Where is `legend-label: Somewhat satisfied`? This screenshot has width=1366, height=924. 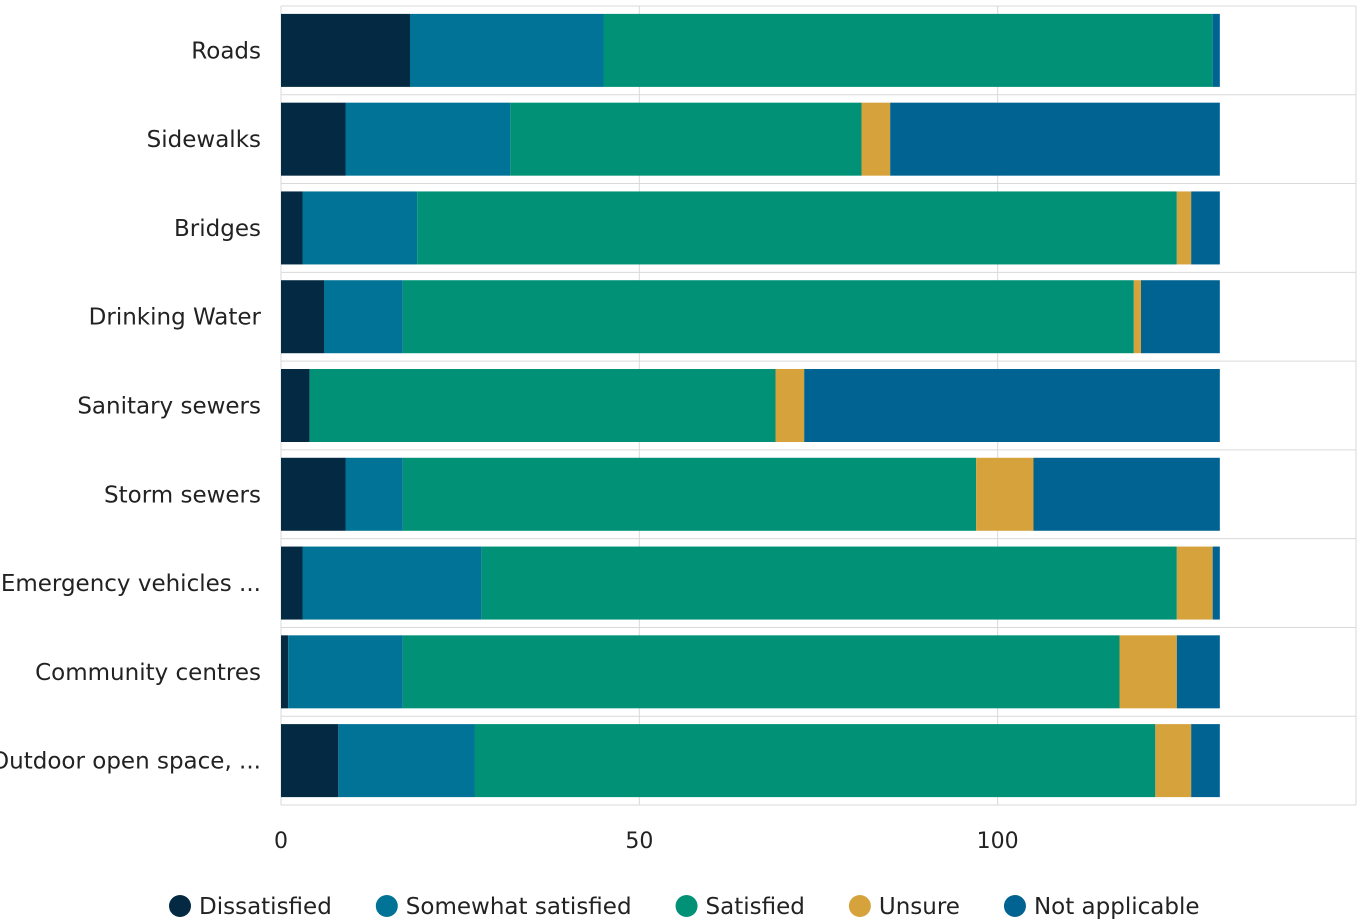
legend-label: Somewhat satisfied is located at coordinates (519, 907).